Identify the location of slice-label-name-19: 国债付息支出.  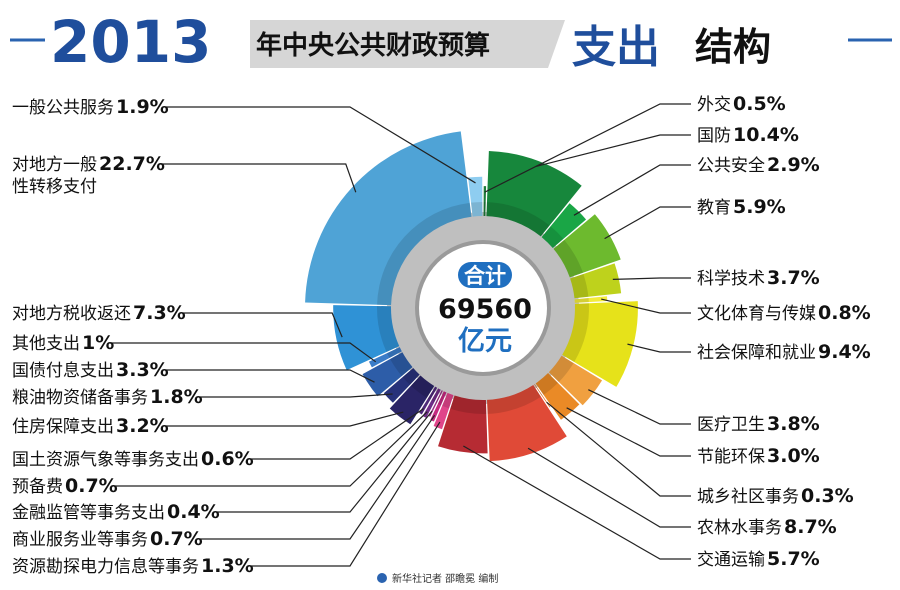
(63, 371).